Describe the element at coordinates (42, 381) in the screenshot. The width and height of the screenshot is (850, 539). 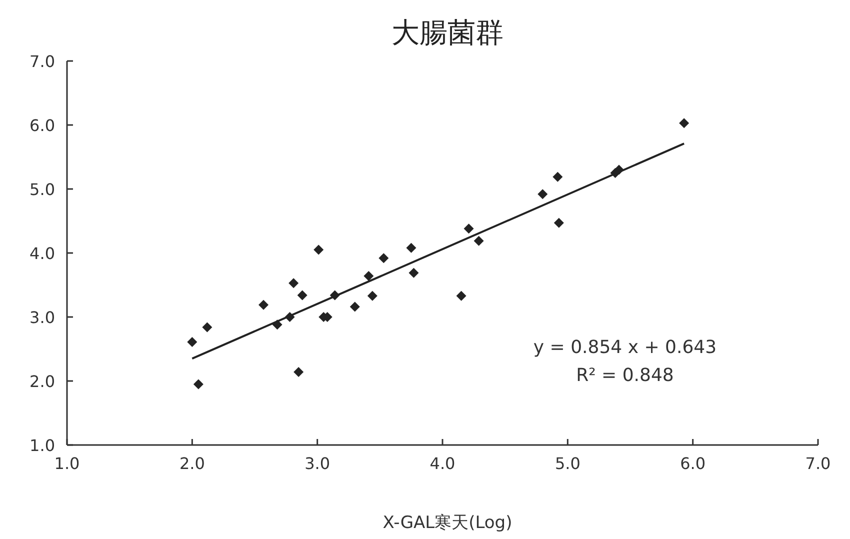
I see `y-tick-label: 2.0` at that location.